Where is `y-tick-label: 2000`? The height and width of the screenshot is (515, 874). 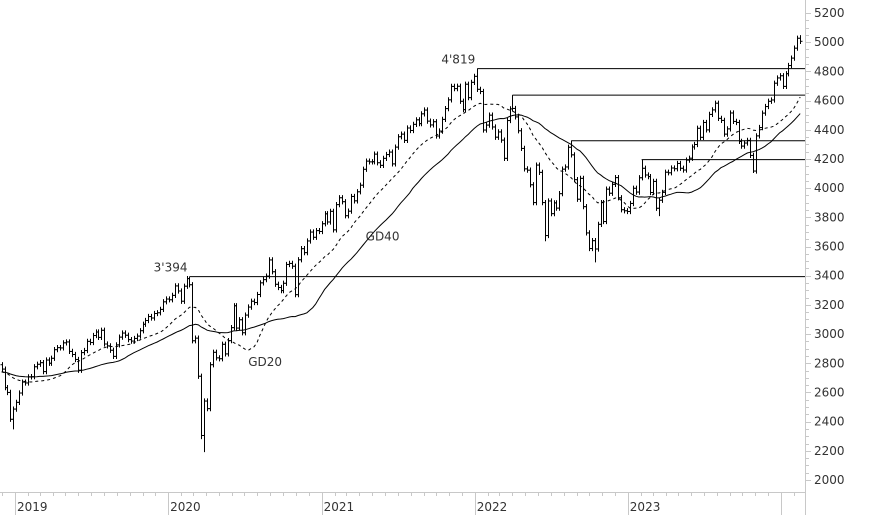 y-tick-label: 2000 is located at coordinates (829, 480).